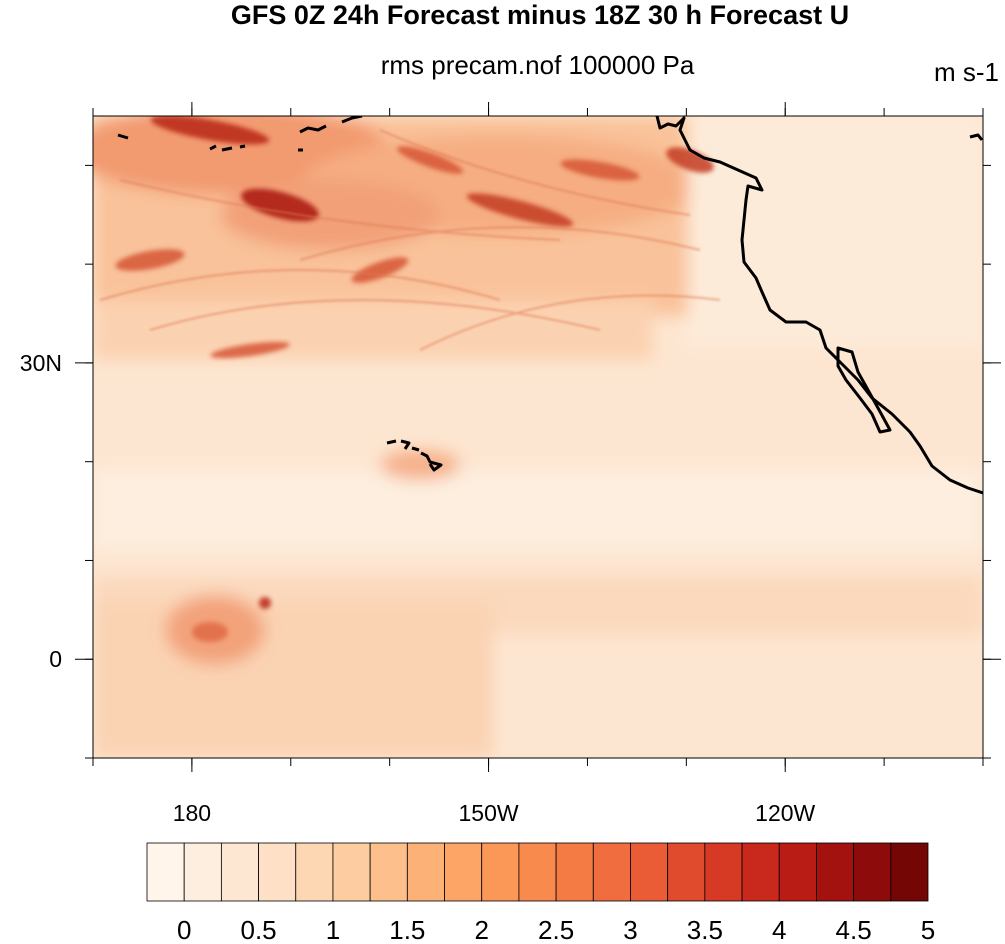 The width and height of the screenshot is (1005, 944). Describe the element at coordinates (481, 929) in the screenshot. I see `colorbar-label: 2` at that location.